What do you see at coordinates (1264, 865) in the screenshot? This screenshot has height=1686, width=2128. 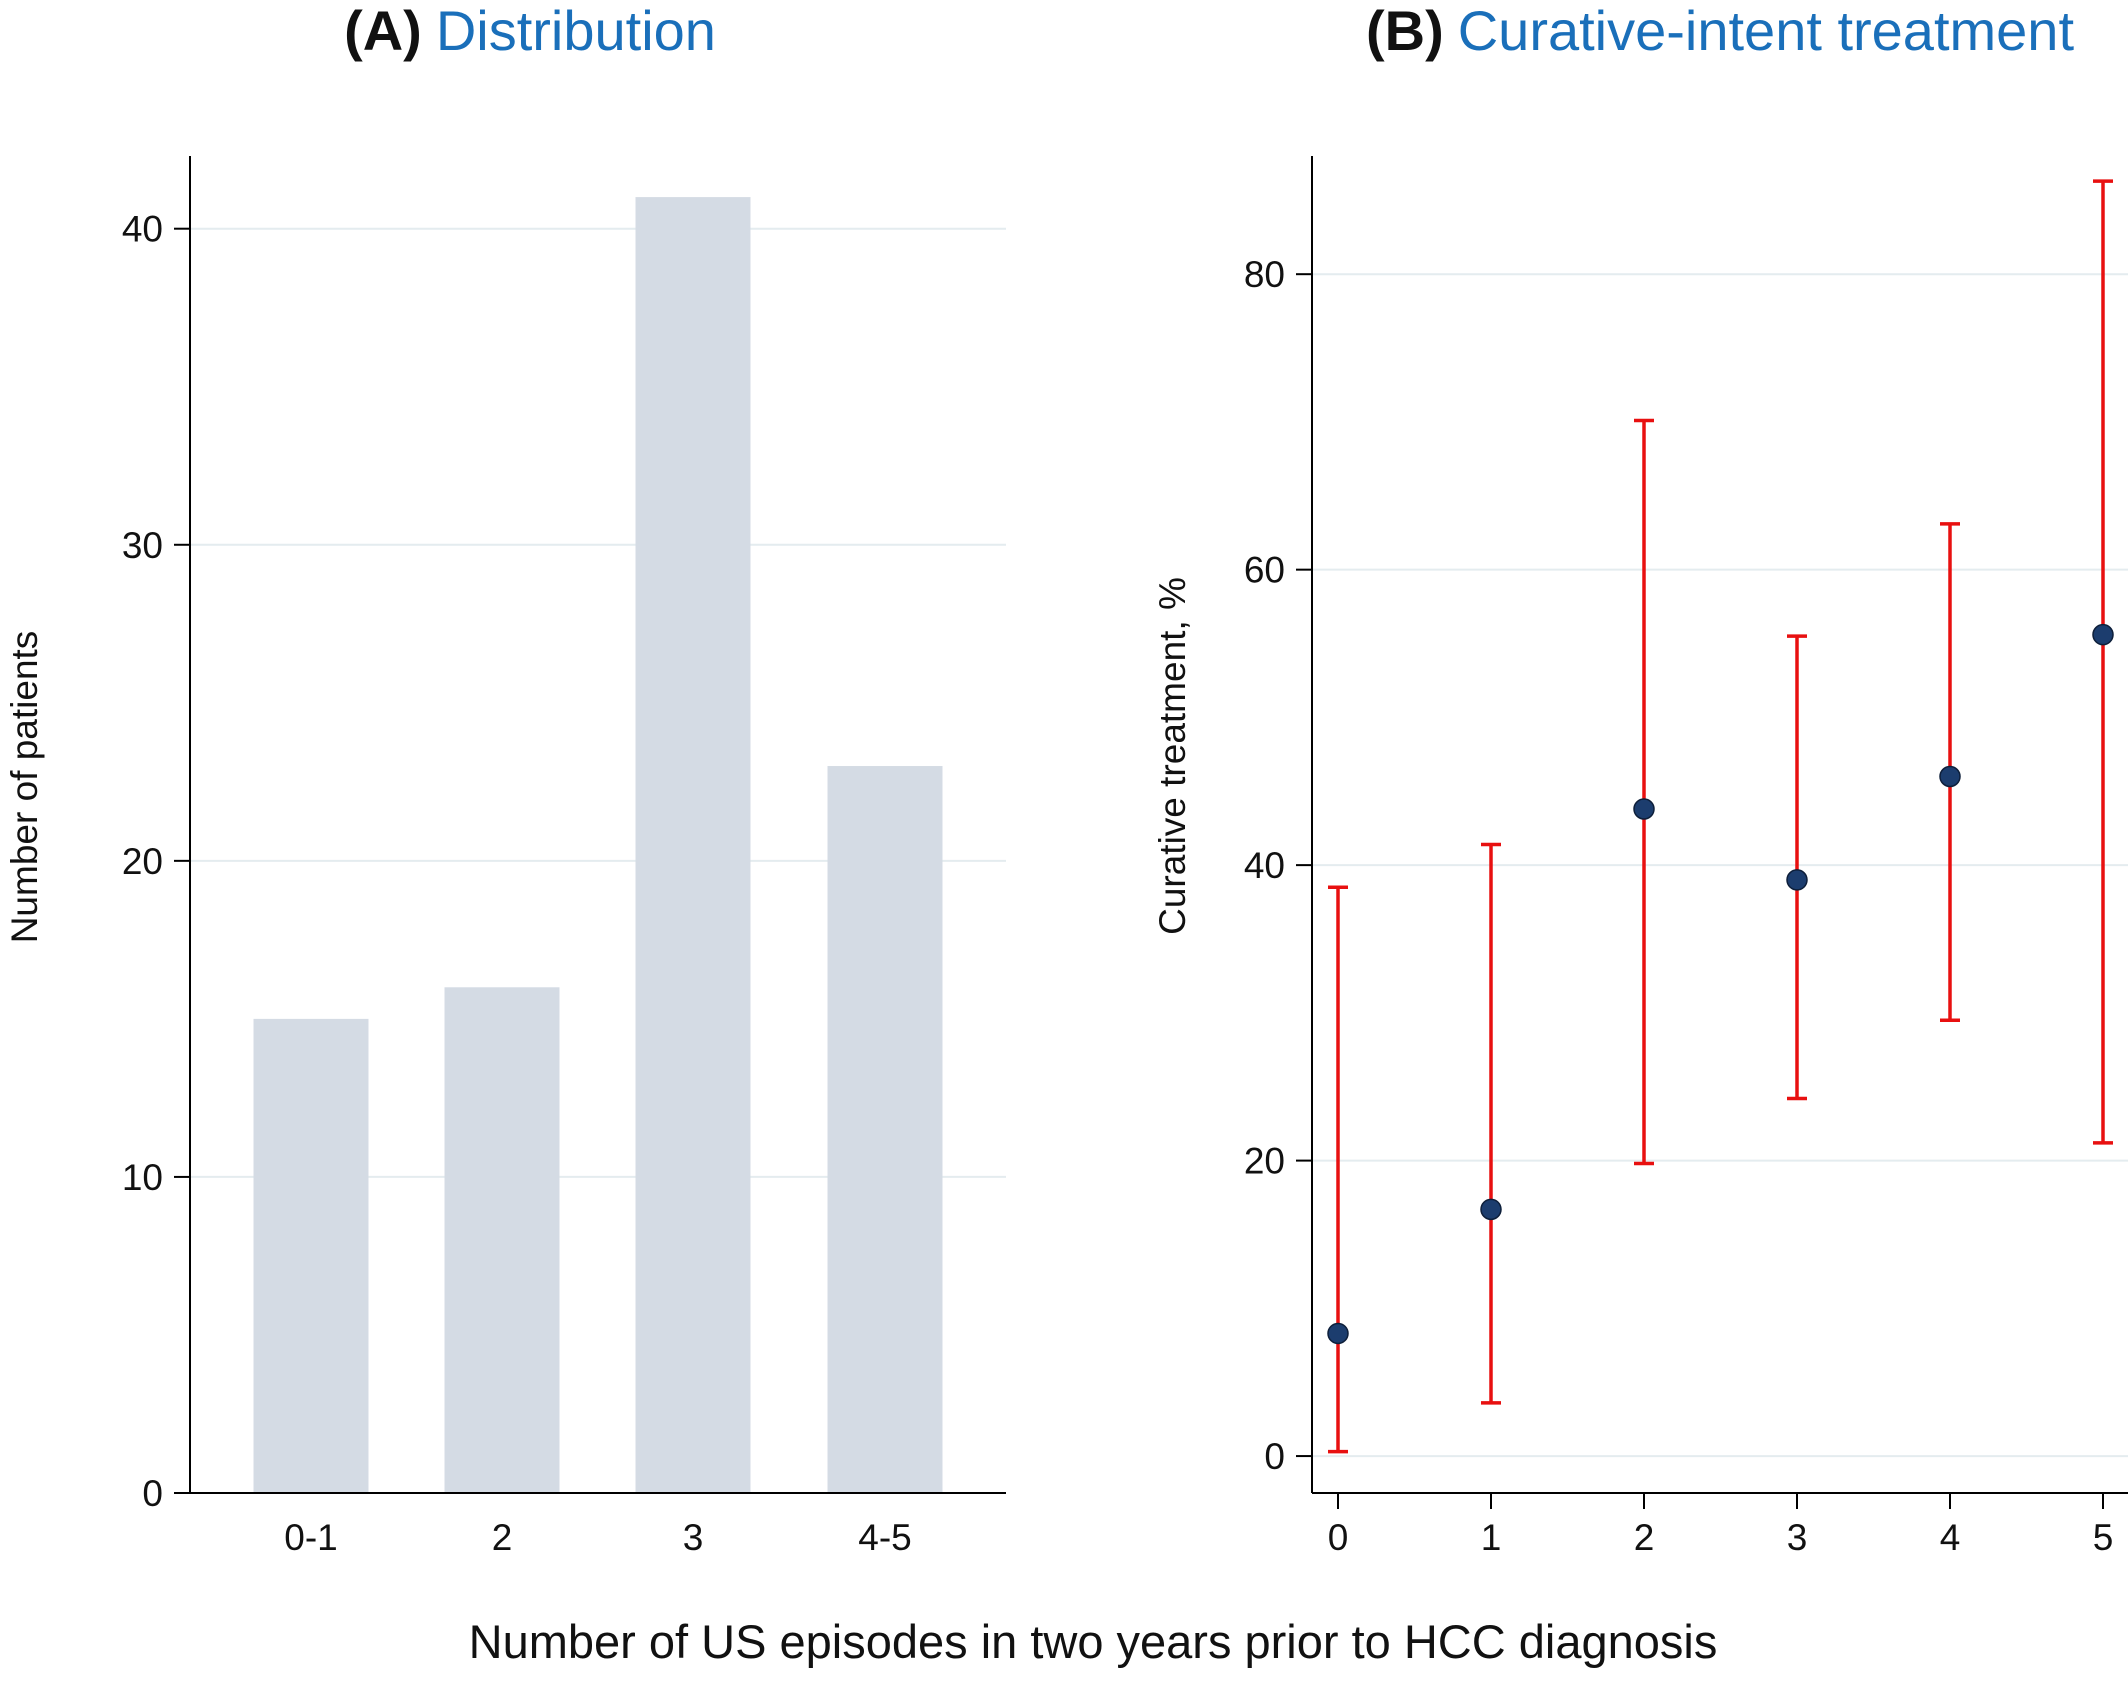 I see `panel-b-y-tick-label: 40` at bounding box center [1264, 865].